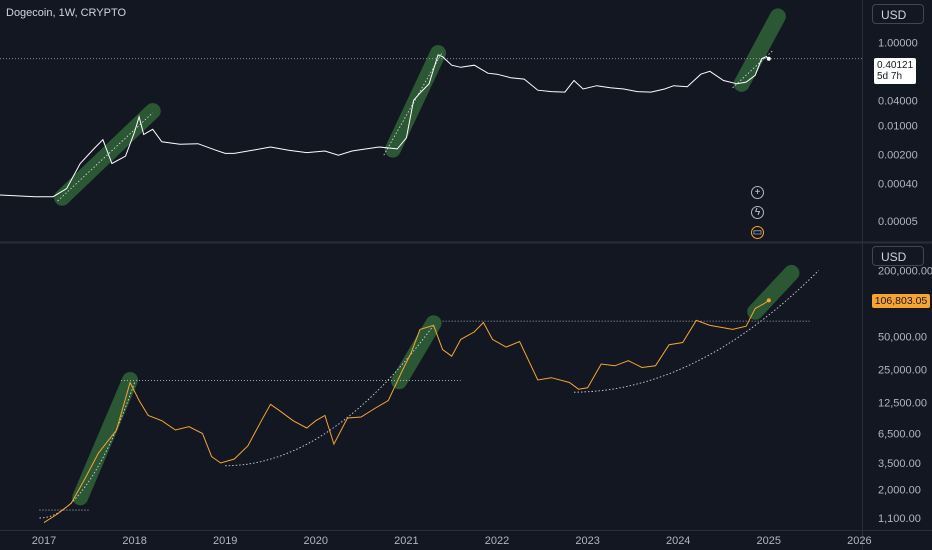 This screenshot has width=932, height=550. I want to click on chart-thumbnail-icon: ▭, so click(757, 232).